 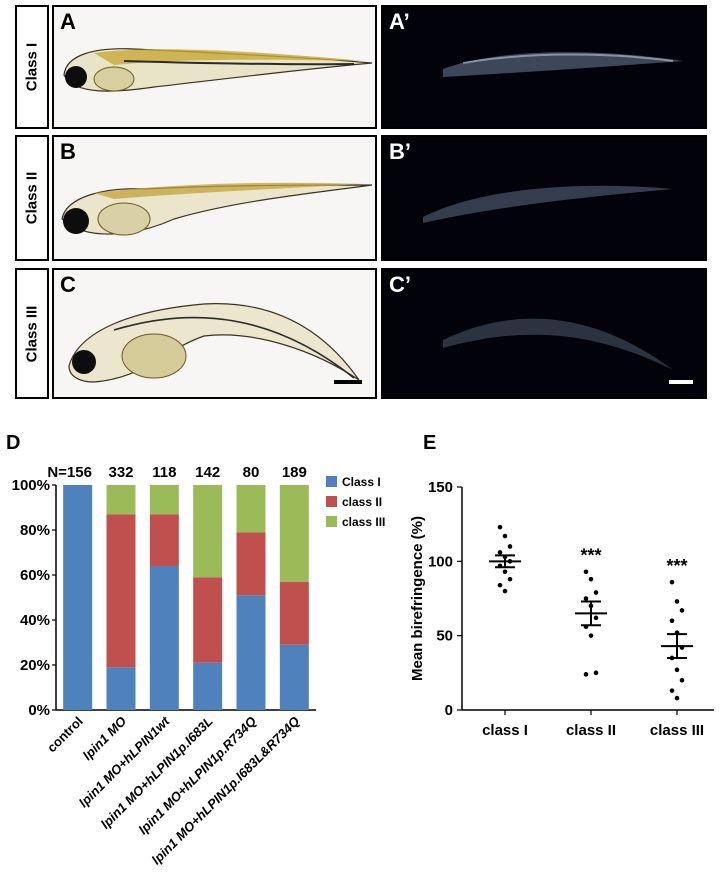 What do you see at coordinates (251, 472) in the screenshot?
I see `n-label: 80` at bounding box center [251, 472].